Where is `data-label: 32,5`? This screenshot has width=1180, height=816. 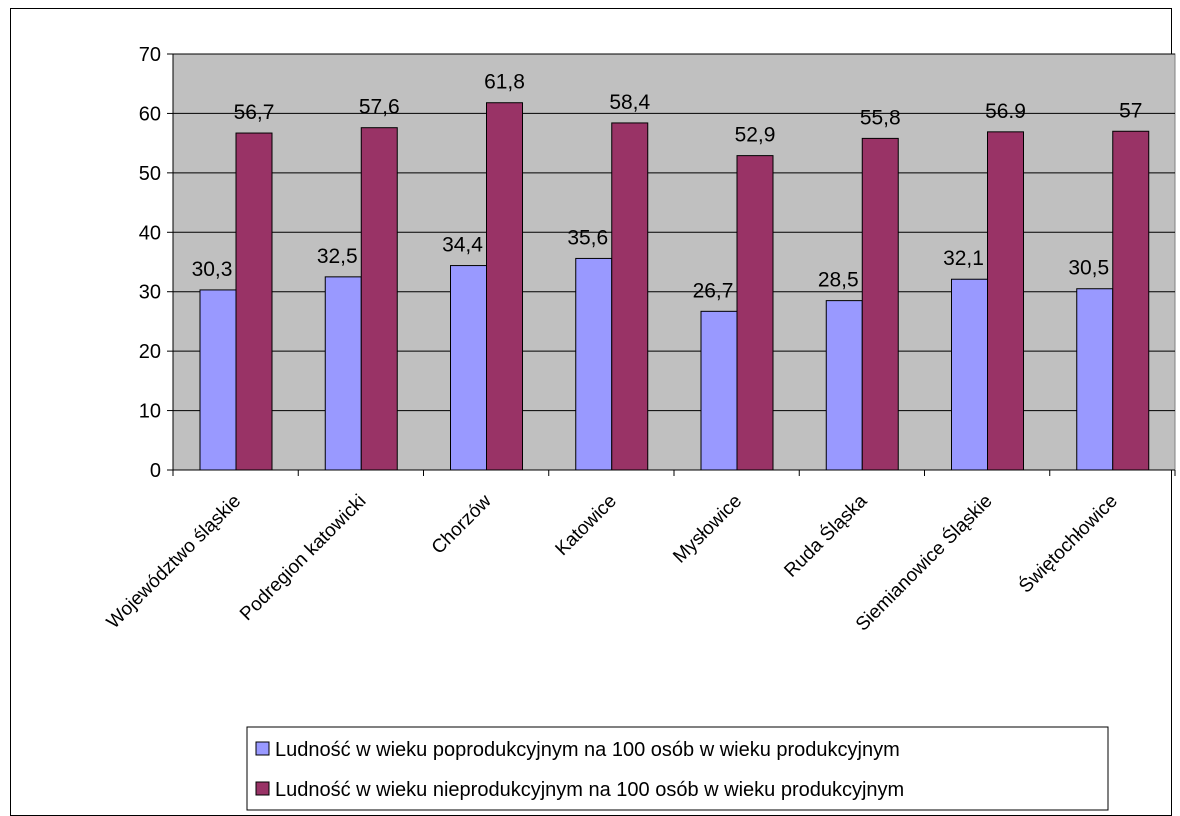 data-label: 32,5 is located at coordinates (337, 256).